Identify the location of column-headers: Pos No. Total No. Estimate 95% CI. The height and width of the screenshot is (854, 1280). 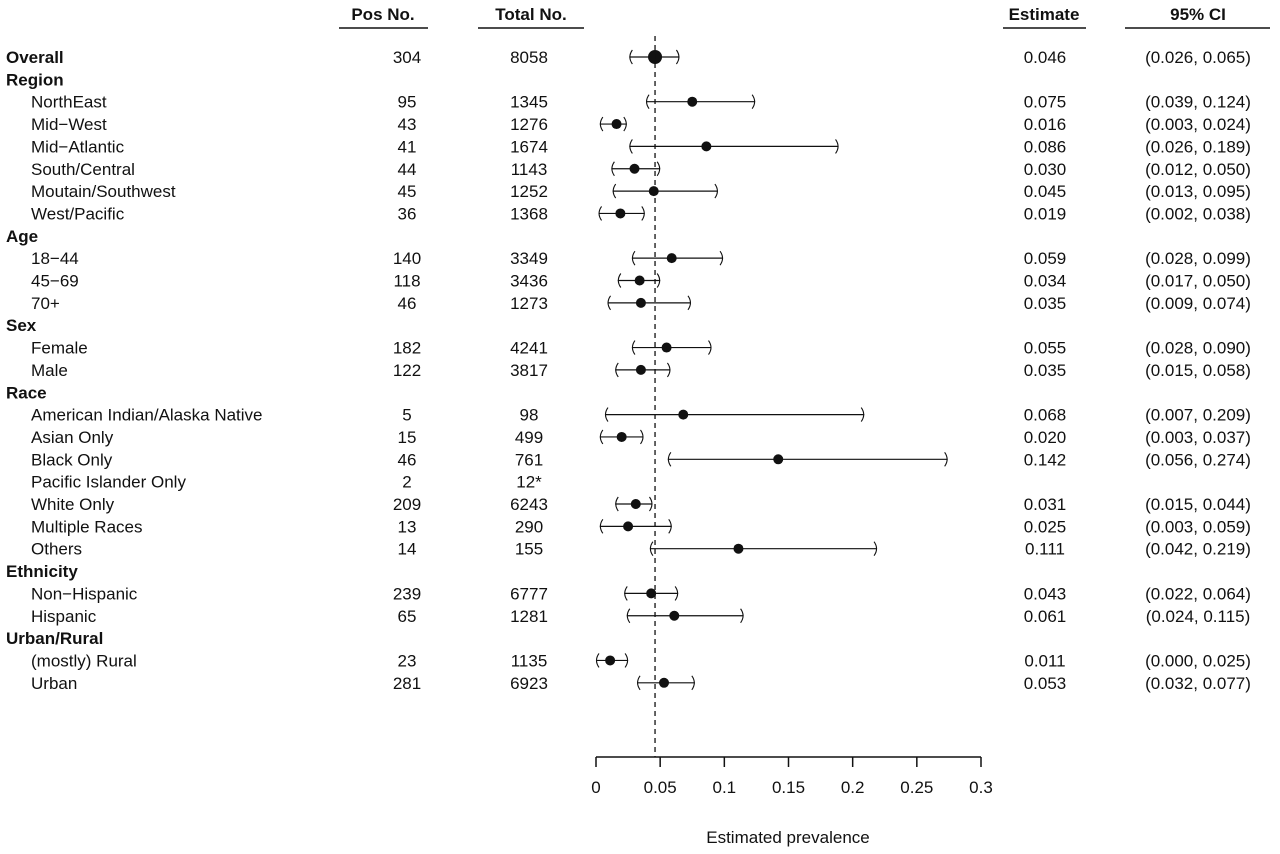
(804, 17).